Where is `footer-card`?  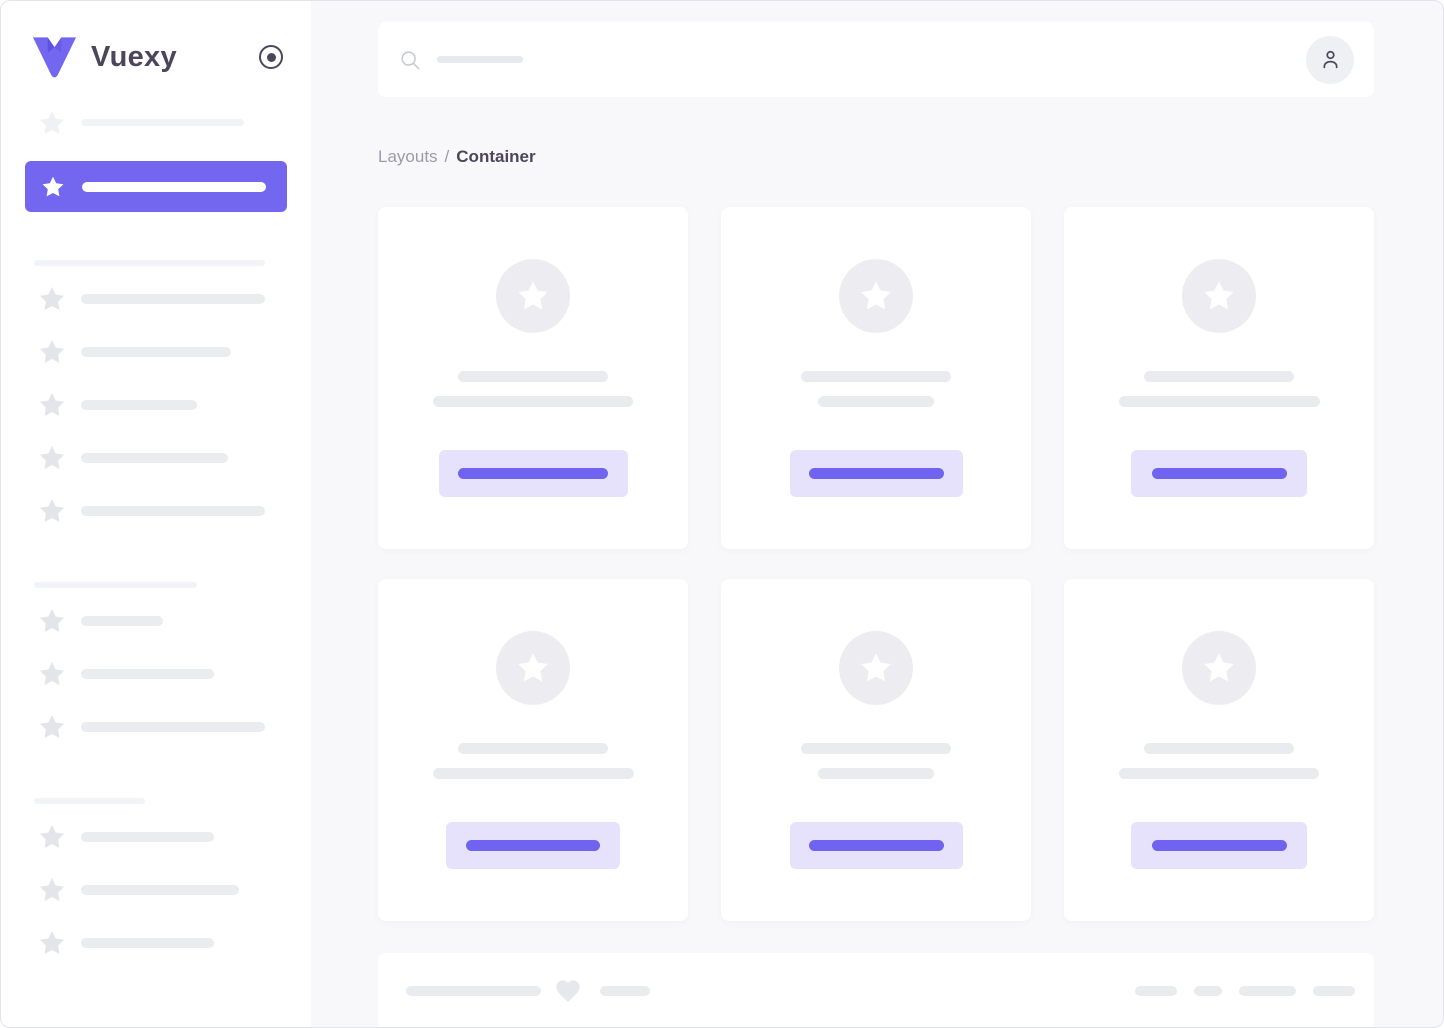 footer-card is located at coordinates (876, 990).